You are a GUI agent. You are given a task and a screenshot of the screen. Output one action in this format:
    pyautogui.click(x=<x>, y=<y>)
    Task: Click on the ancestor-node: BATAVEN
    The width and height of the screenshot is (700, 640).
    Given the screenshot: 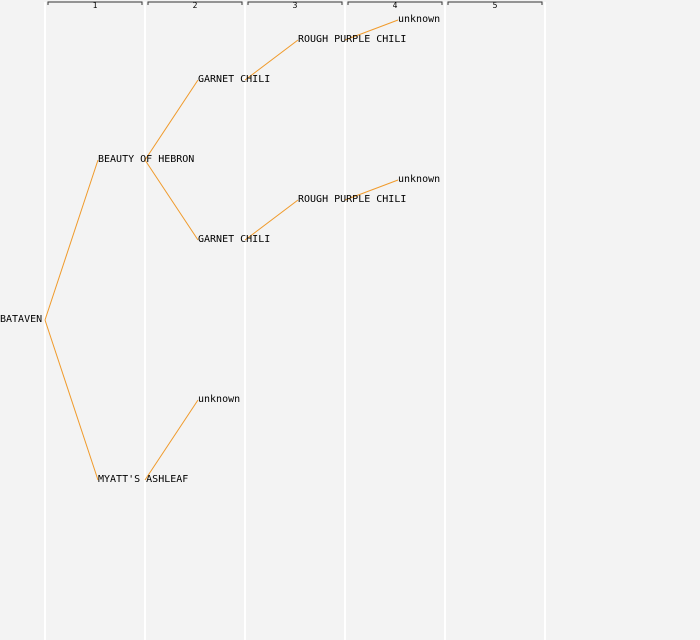 What is the action you would take?
    pyautogui.click(x=21, y=319)
    